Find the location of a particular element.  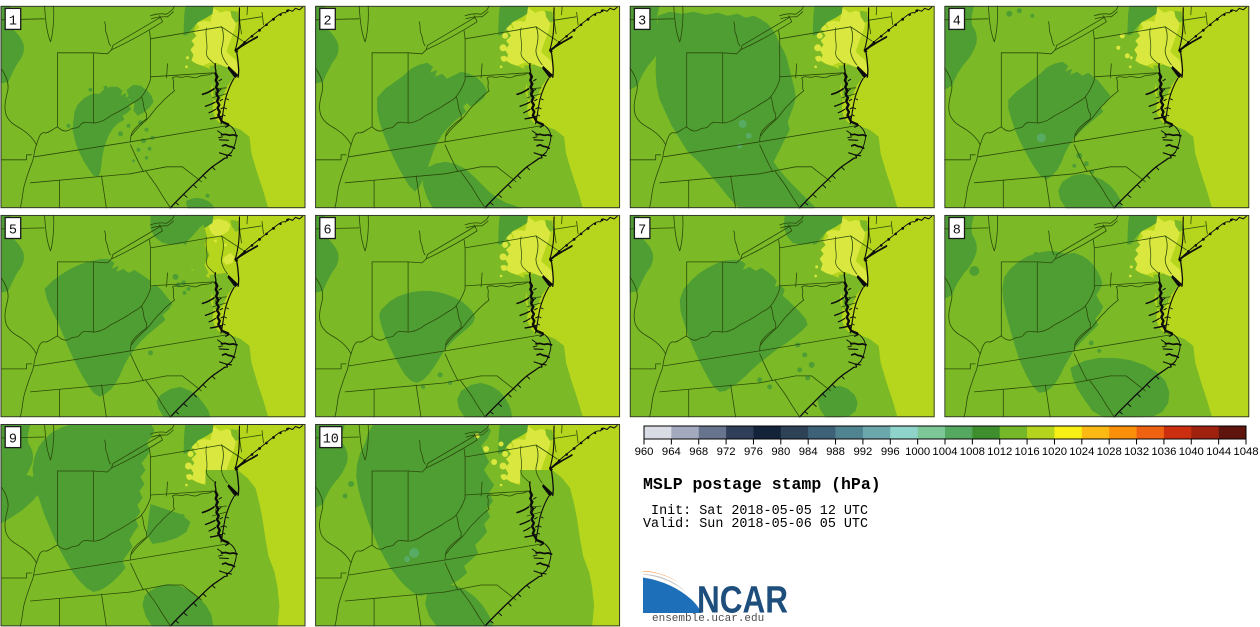

svg-text: 1036 is located at coordinates (1163, 452).